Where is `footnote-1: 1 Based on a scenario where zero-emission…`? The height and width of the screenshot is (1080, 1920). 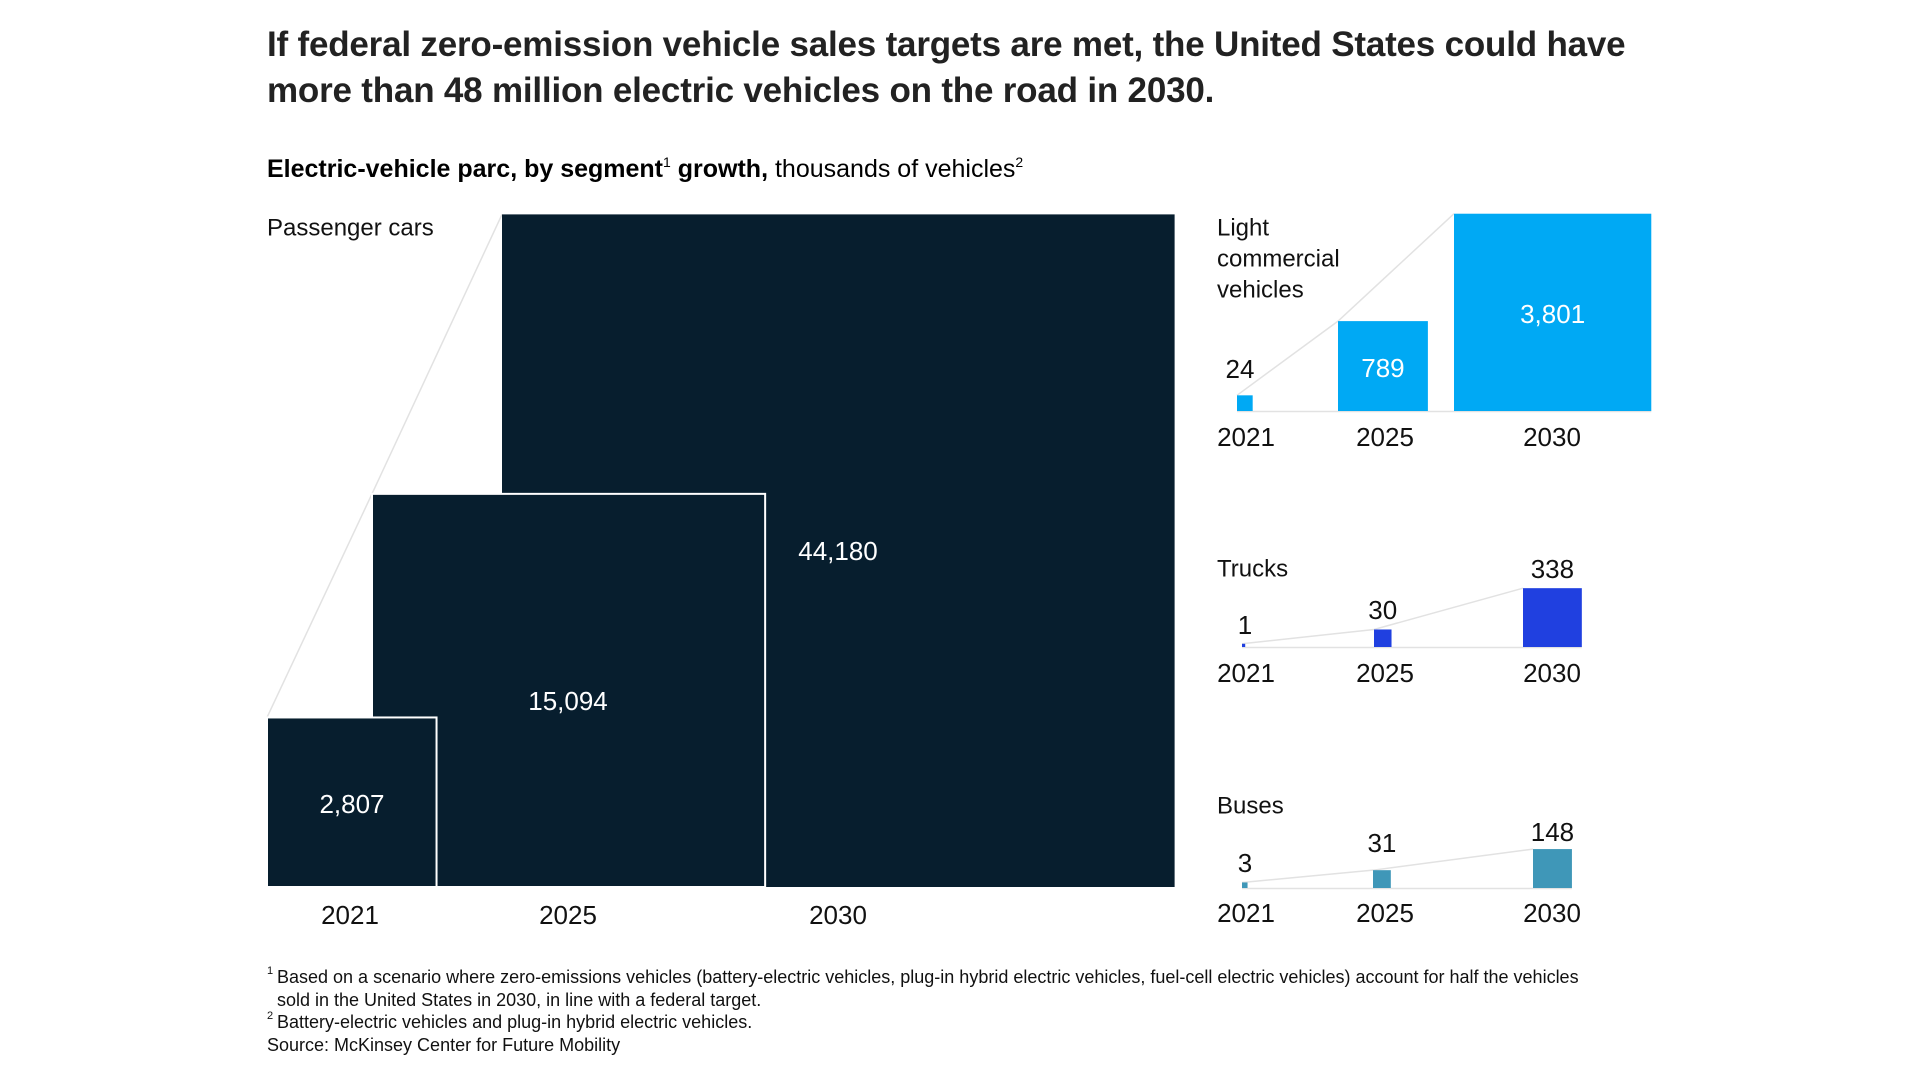
footnote-1: 1 Based on a scenario where zero-emission… is located at coordinates (937, 988).